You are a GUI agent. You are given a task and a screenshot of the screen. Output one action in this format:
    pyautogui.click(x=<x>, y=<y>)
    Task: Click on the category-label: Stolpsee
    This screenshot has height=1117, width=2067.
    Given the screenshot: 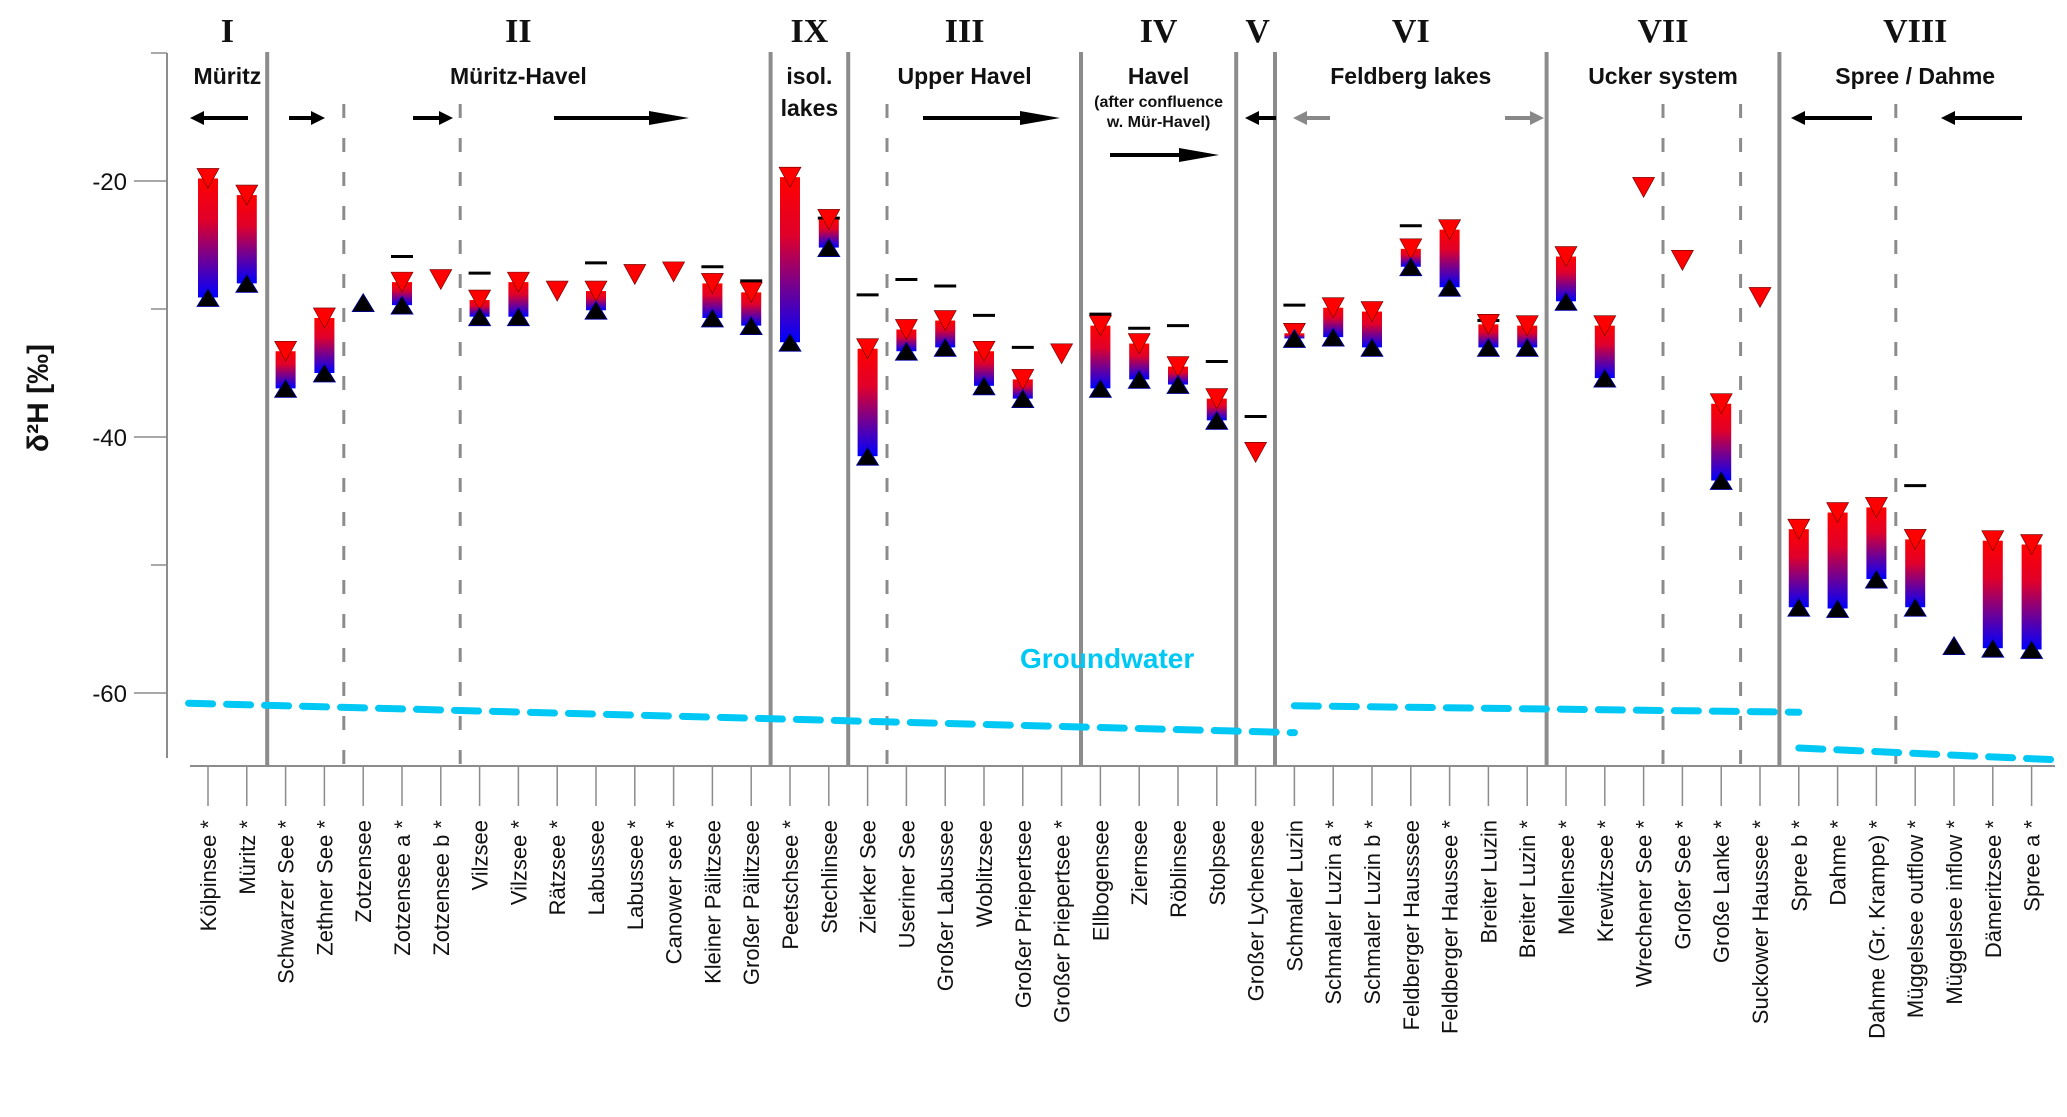 What is the action you would take?
    pyautogui.click(x=1217, y=863)
    